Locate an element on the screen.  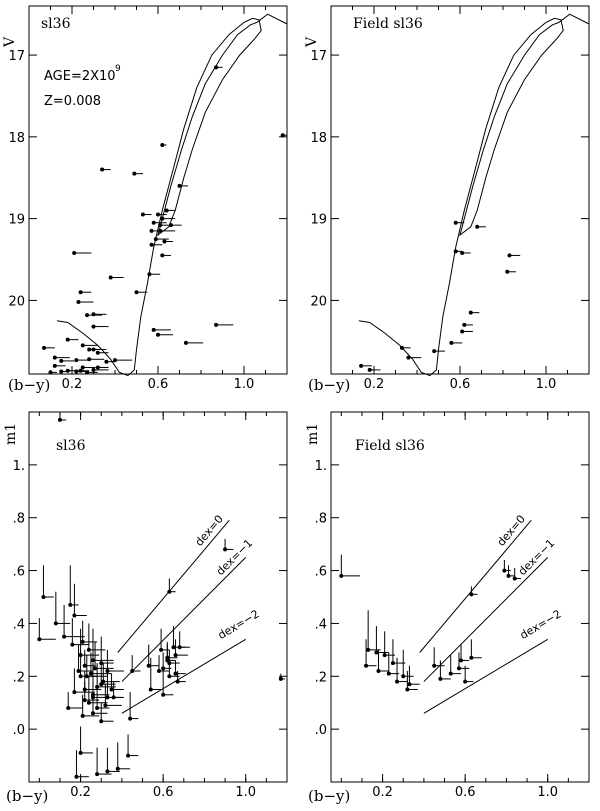
panel-label: sl36 is located at coordinates (71, 446).